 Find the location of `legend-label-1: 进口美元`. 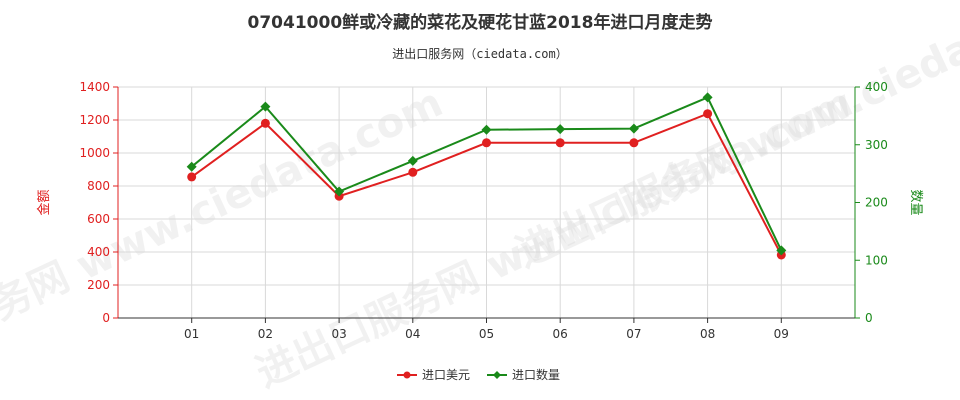

legend-label-1: 进口美元 is located at coordinates (446, 375).